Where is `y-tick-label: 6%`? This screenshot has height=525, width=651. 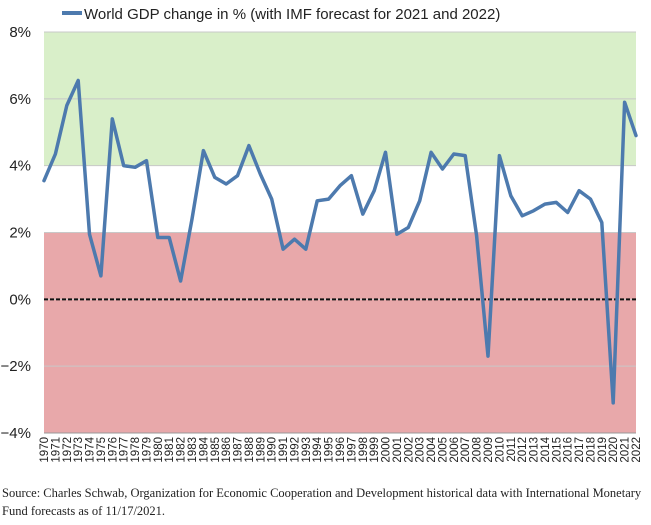 y-tick-label: 6% is located at coordinates (20, 99).